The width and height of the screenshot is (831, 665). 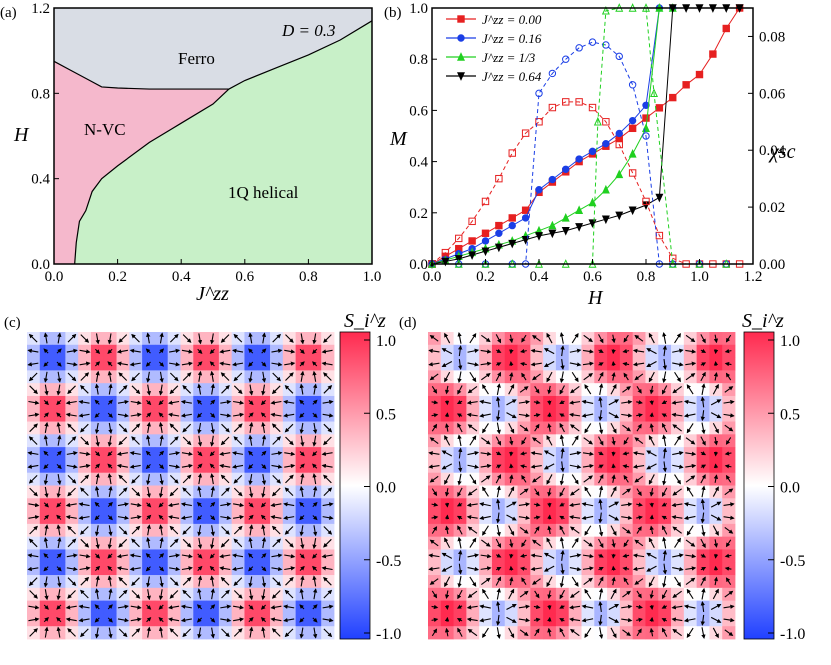 What do you see at coordinates (408, 323) in the screenshot?
I see `panel-d-label: (d)` at bounding box center [408, 323].